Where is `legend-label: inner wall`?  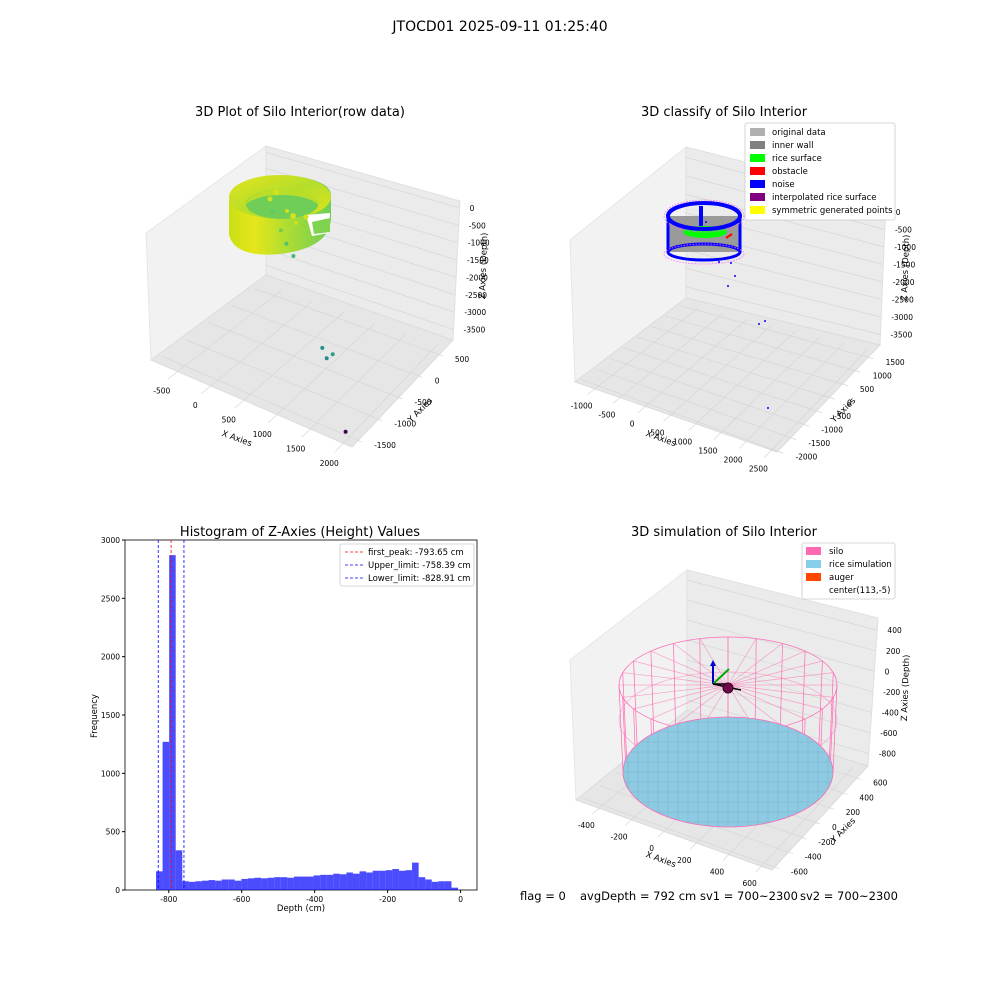
legend-label: inner wall is located at coordinates (792, 146).